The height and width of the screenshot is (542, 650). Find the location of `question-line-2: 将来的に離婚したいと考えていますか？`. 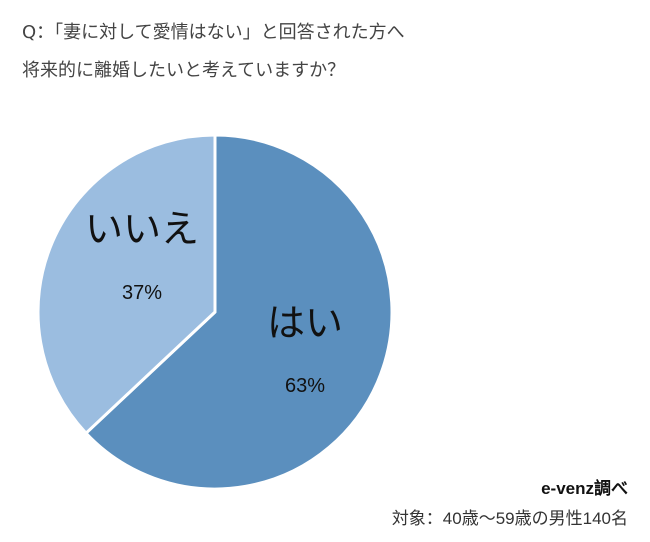

question-line-2: 将来的に離婚したいと考えていますか？ is located at coordinates (184, 70).